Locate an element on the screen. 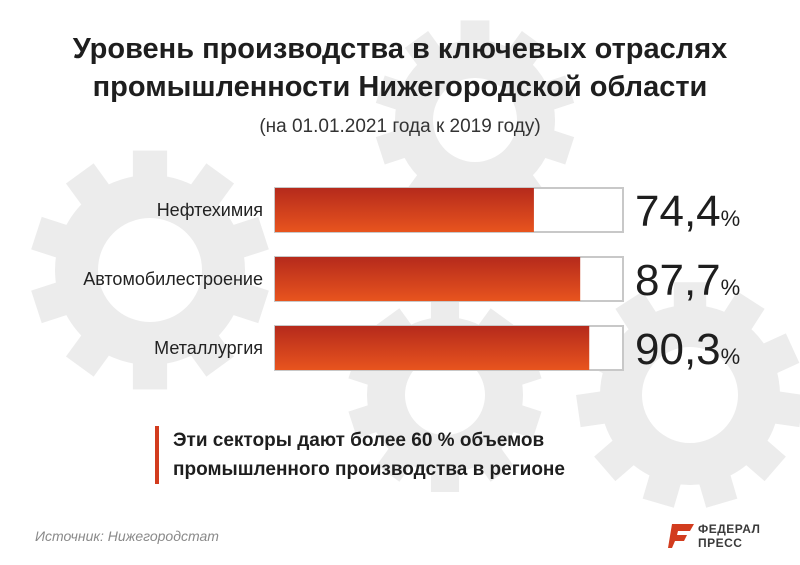  value-label: 87,7% is located at coordinates (687, 280).